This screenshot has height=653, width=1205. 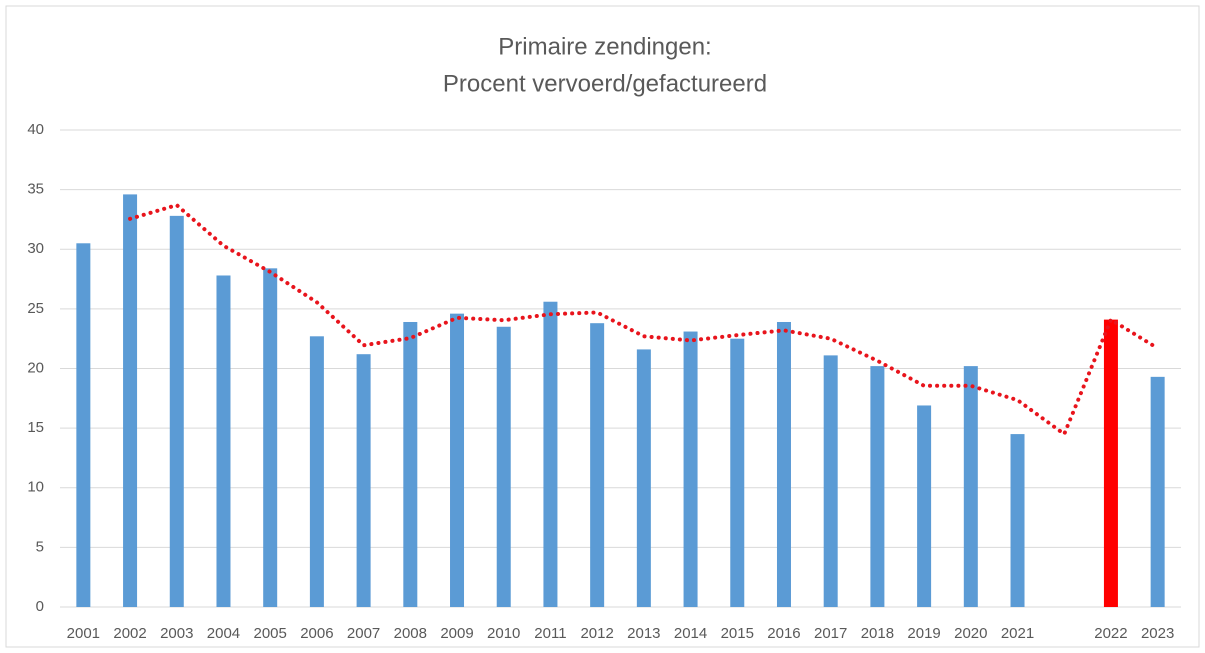 I want to click on x-tick-label: 2012, so click(x=596, y=633).